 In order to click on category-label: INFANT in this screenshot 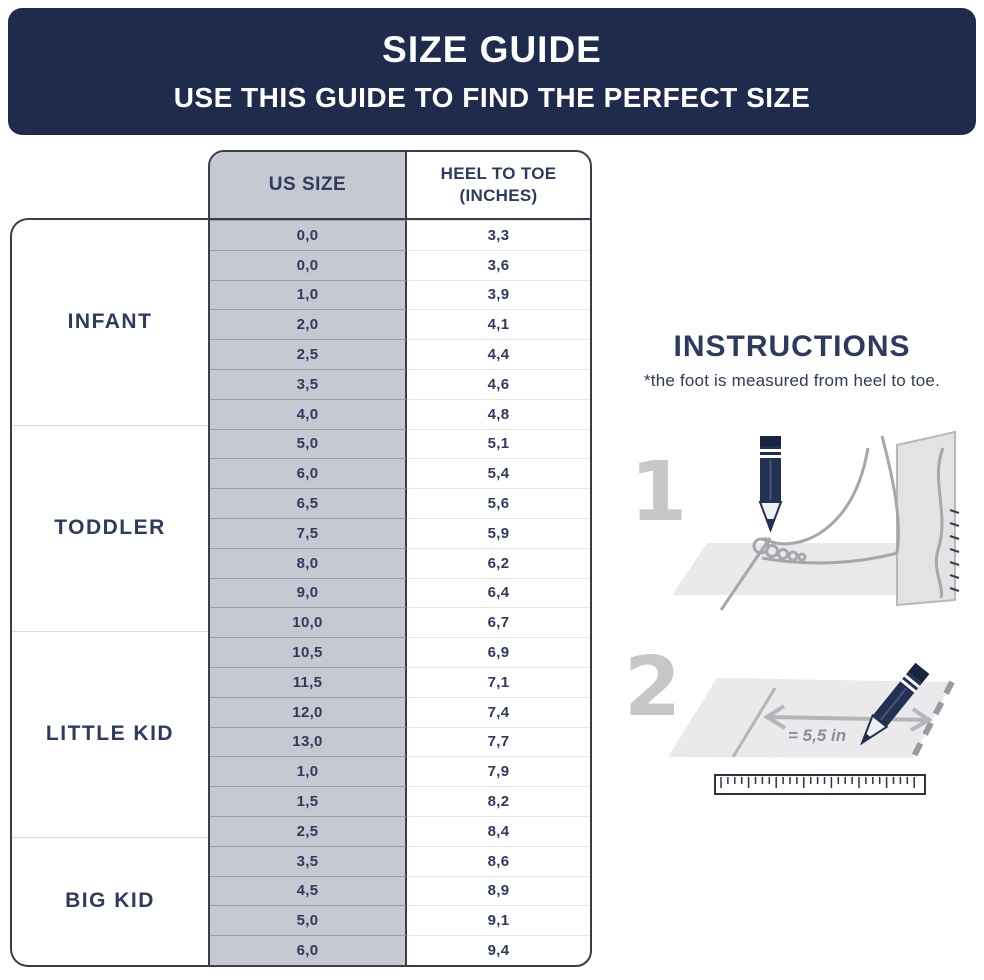, I will do `click(110, 322)`.